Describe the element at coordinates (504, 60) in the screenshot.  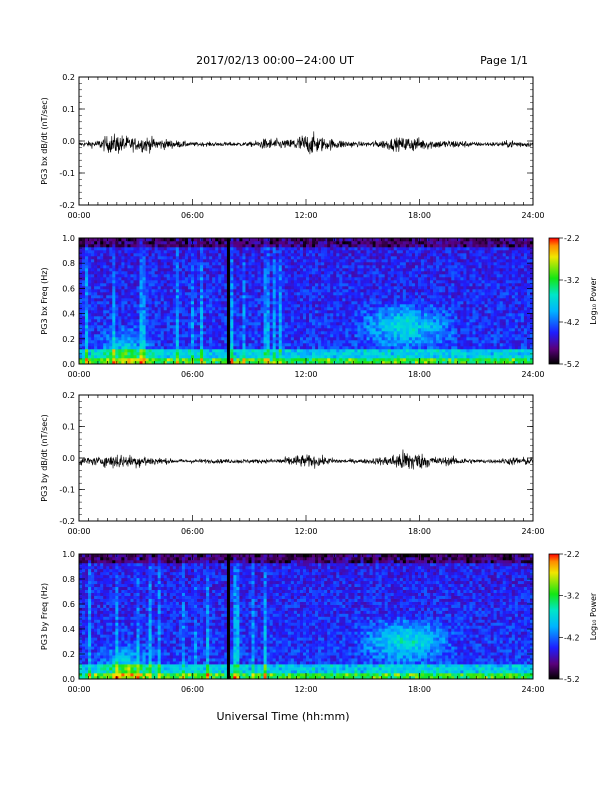
I see `page-number: Page 1/1` at that location.